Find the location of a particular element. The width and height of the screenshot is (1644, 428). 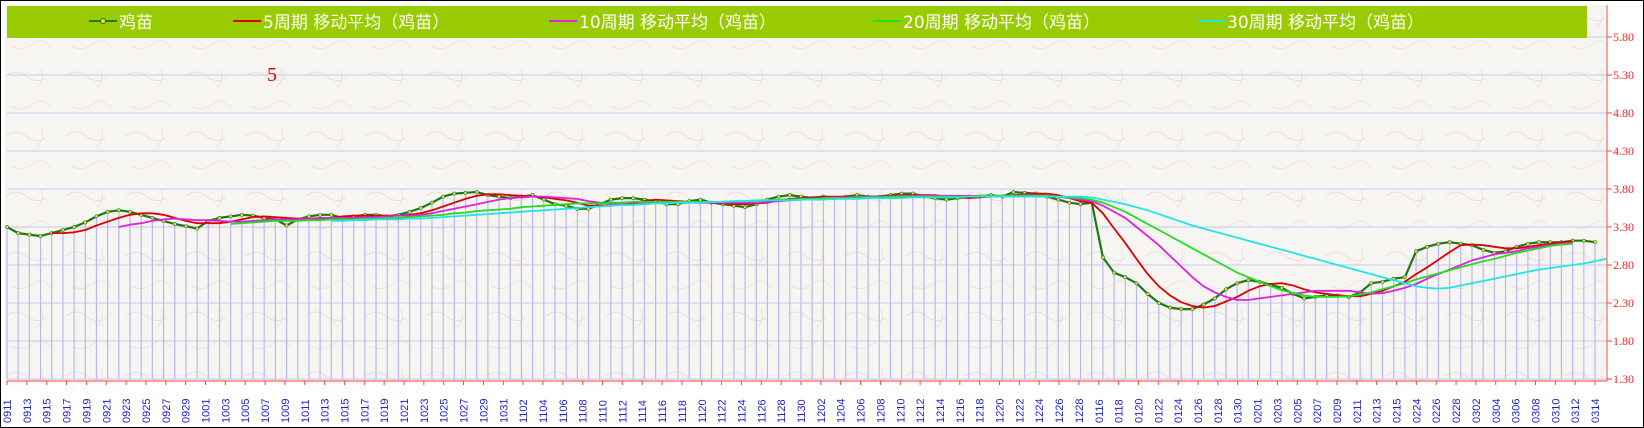

x-tick-label: 0224 is located at coordinates (1417, 411).